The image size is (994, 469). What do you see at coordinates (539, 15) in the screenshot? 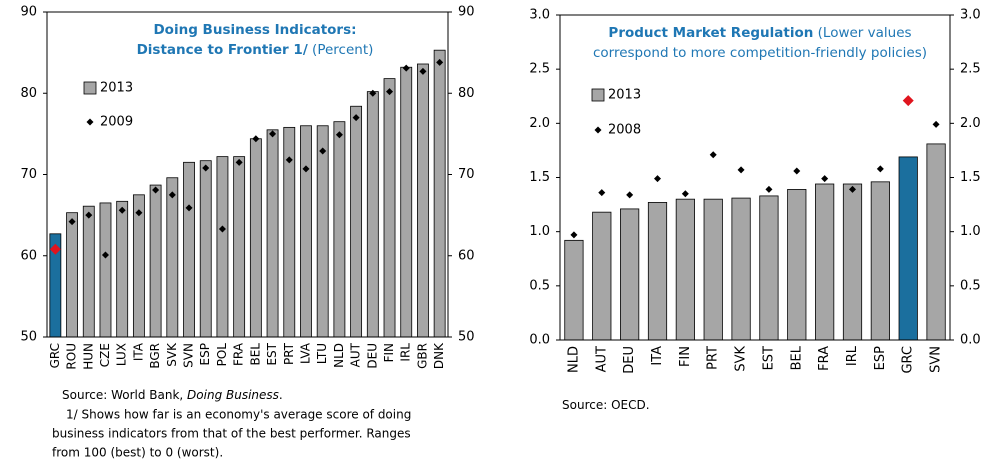
I see `y-tick-label: 3.0` at bounding box center [539, 15].